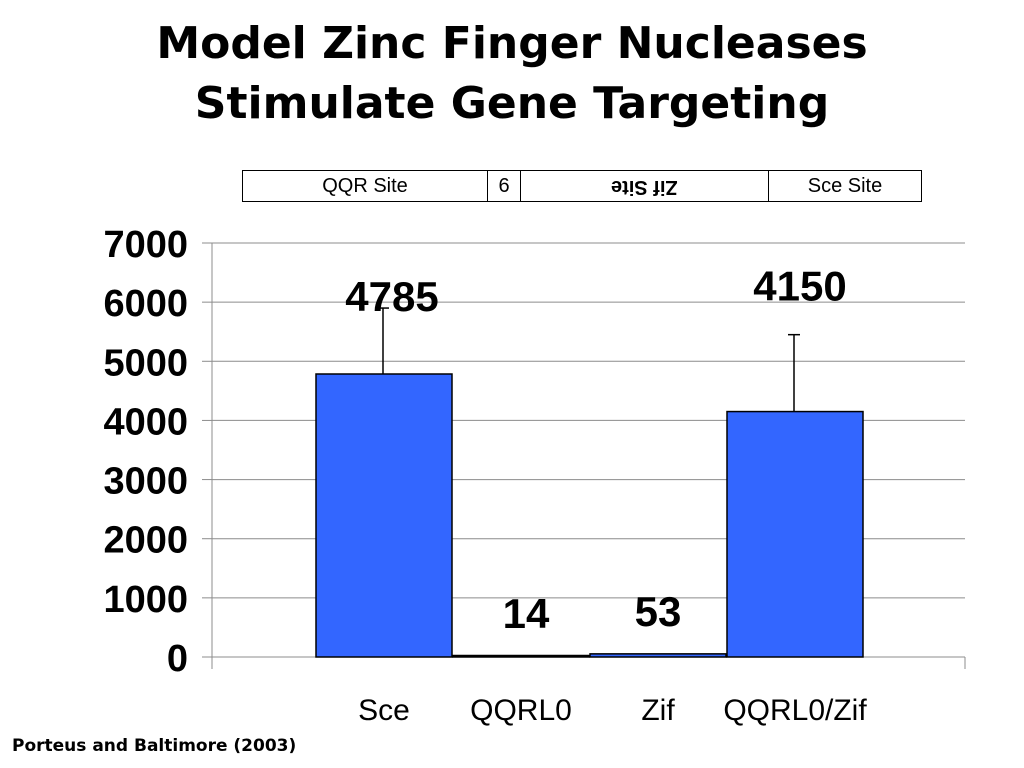  I want to click on qqr-site-label: QQR Site, so click(365, 185).